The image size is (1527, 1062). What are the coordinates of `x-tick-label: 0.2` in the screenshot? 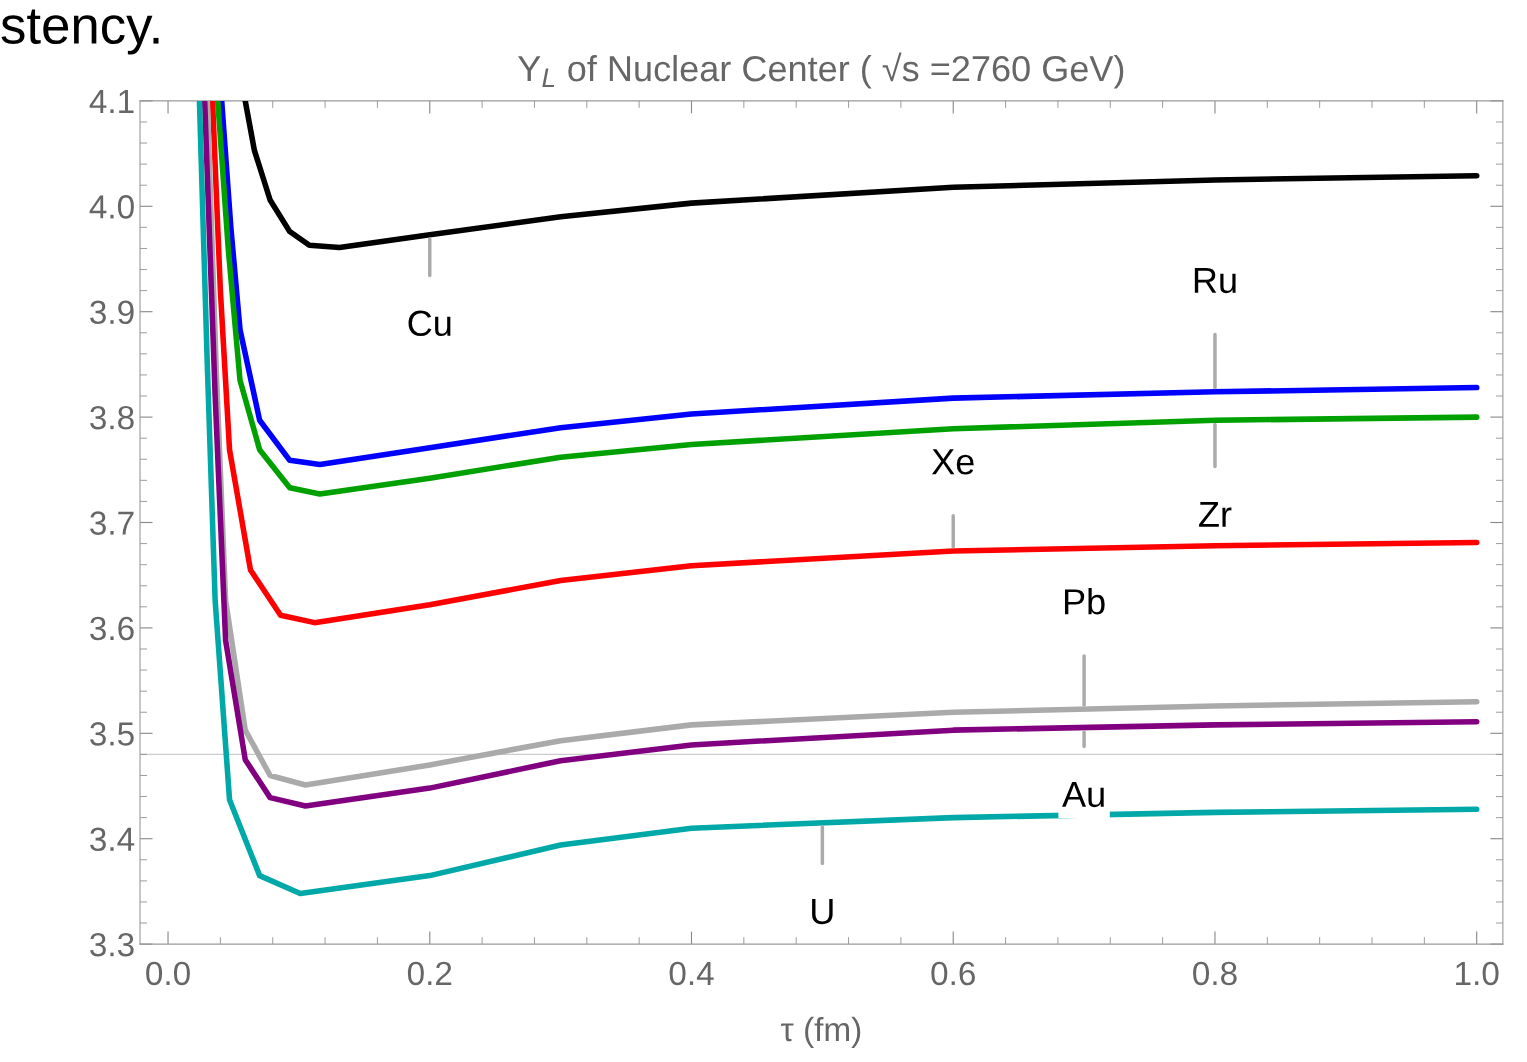 It's located at (429, 973).